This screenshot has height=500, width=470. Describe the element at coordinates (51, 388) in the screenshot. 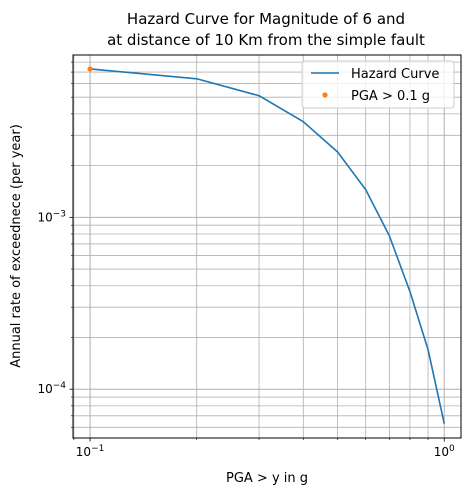

I see `y-tick-label: 10⁻⁴` at that location.